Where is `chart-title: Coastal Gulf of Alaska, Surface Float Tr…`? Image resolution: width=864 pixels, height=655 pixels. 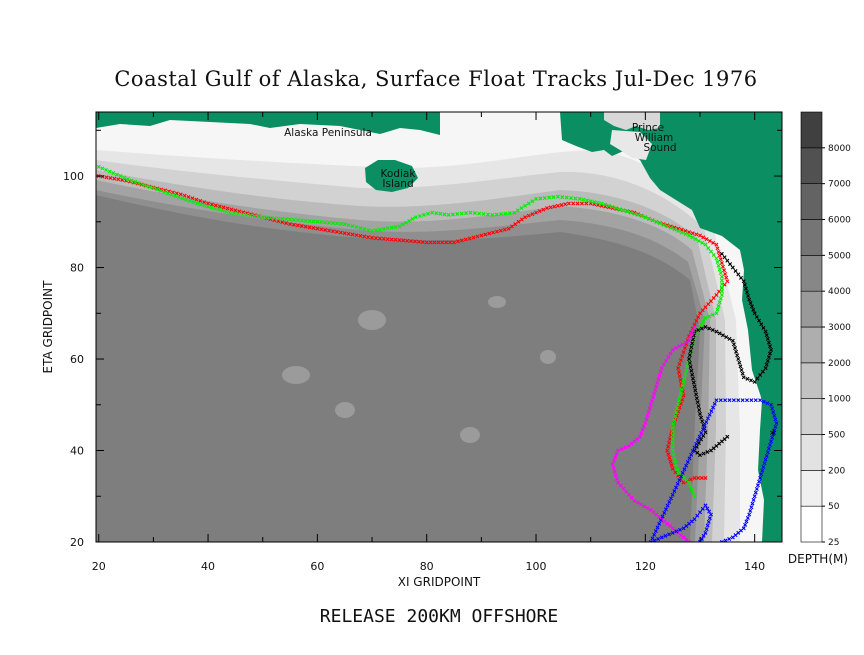
chart-title: Coastal Gulf of Alaska, Surface Float Tr… is located at coordinates (435, 79).